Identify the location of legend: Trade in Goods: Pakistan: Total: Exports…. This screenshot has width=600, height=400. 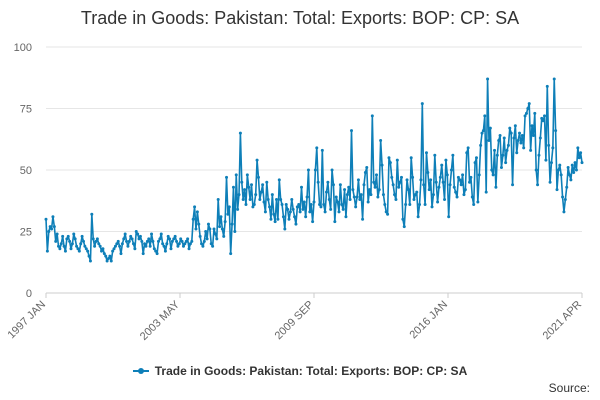
(300, 371).